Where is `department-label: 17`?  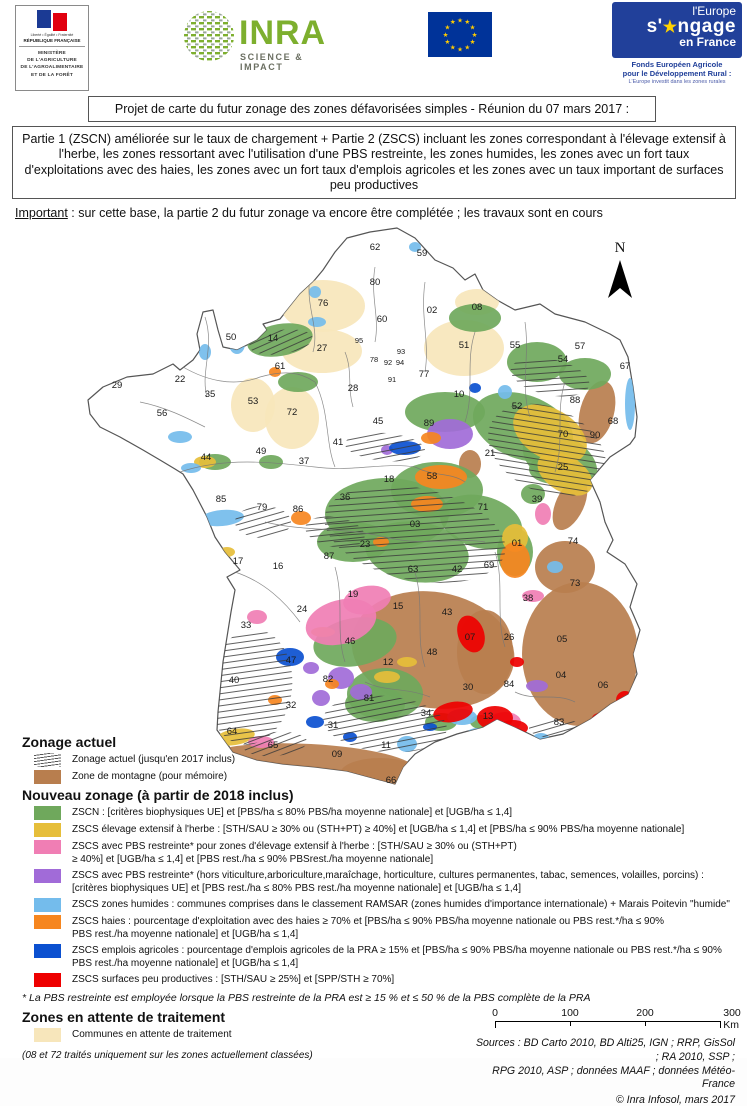
department-label: 17 is located at coordinates (238, 561).